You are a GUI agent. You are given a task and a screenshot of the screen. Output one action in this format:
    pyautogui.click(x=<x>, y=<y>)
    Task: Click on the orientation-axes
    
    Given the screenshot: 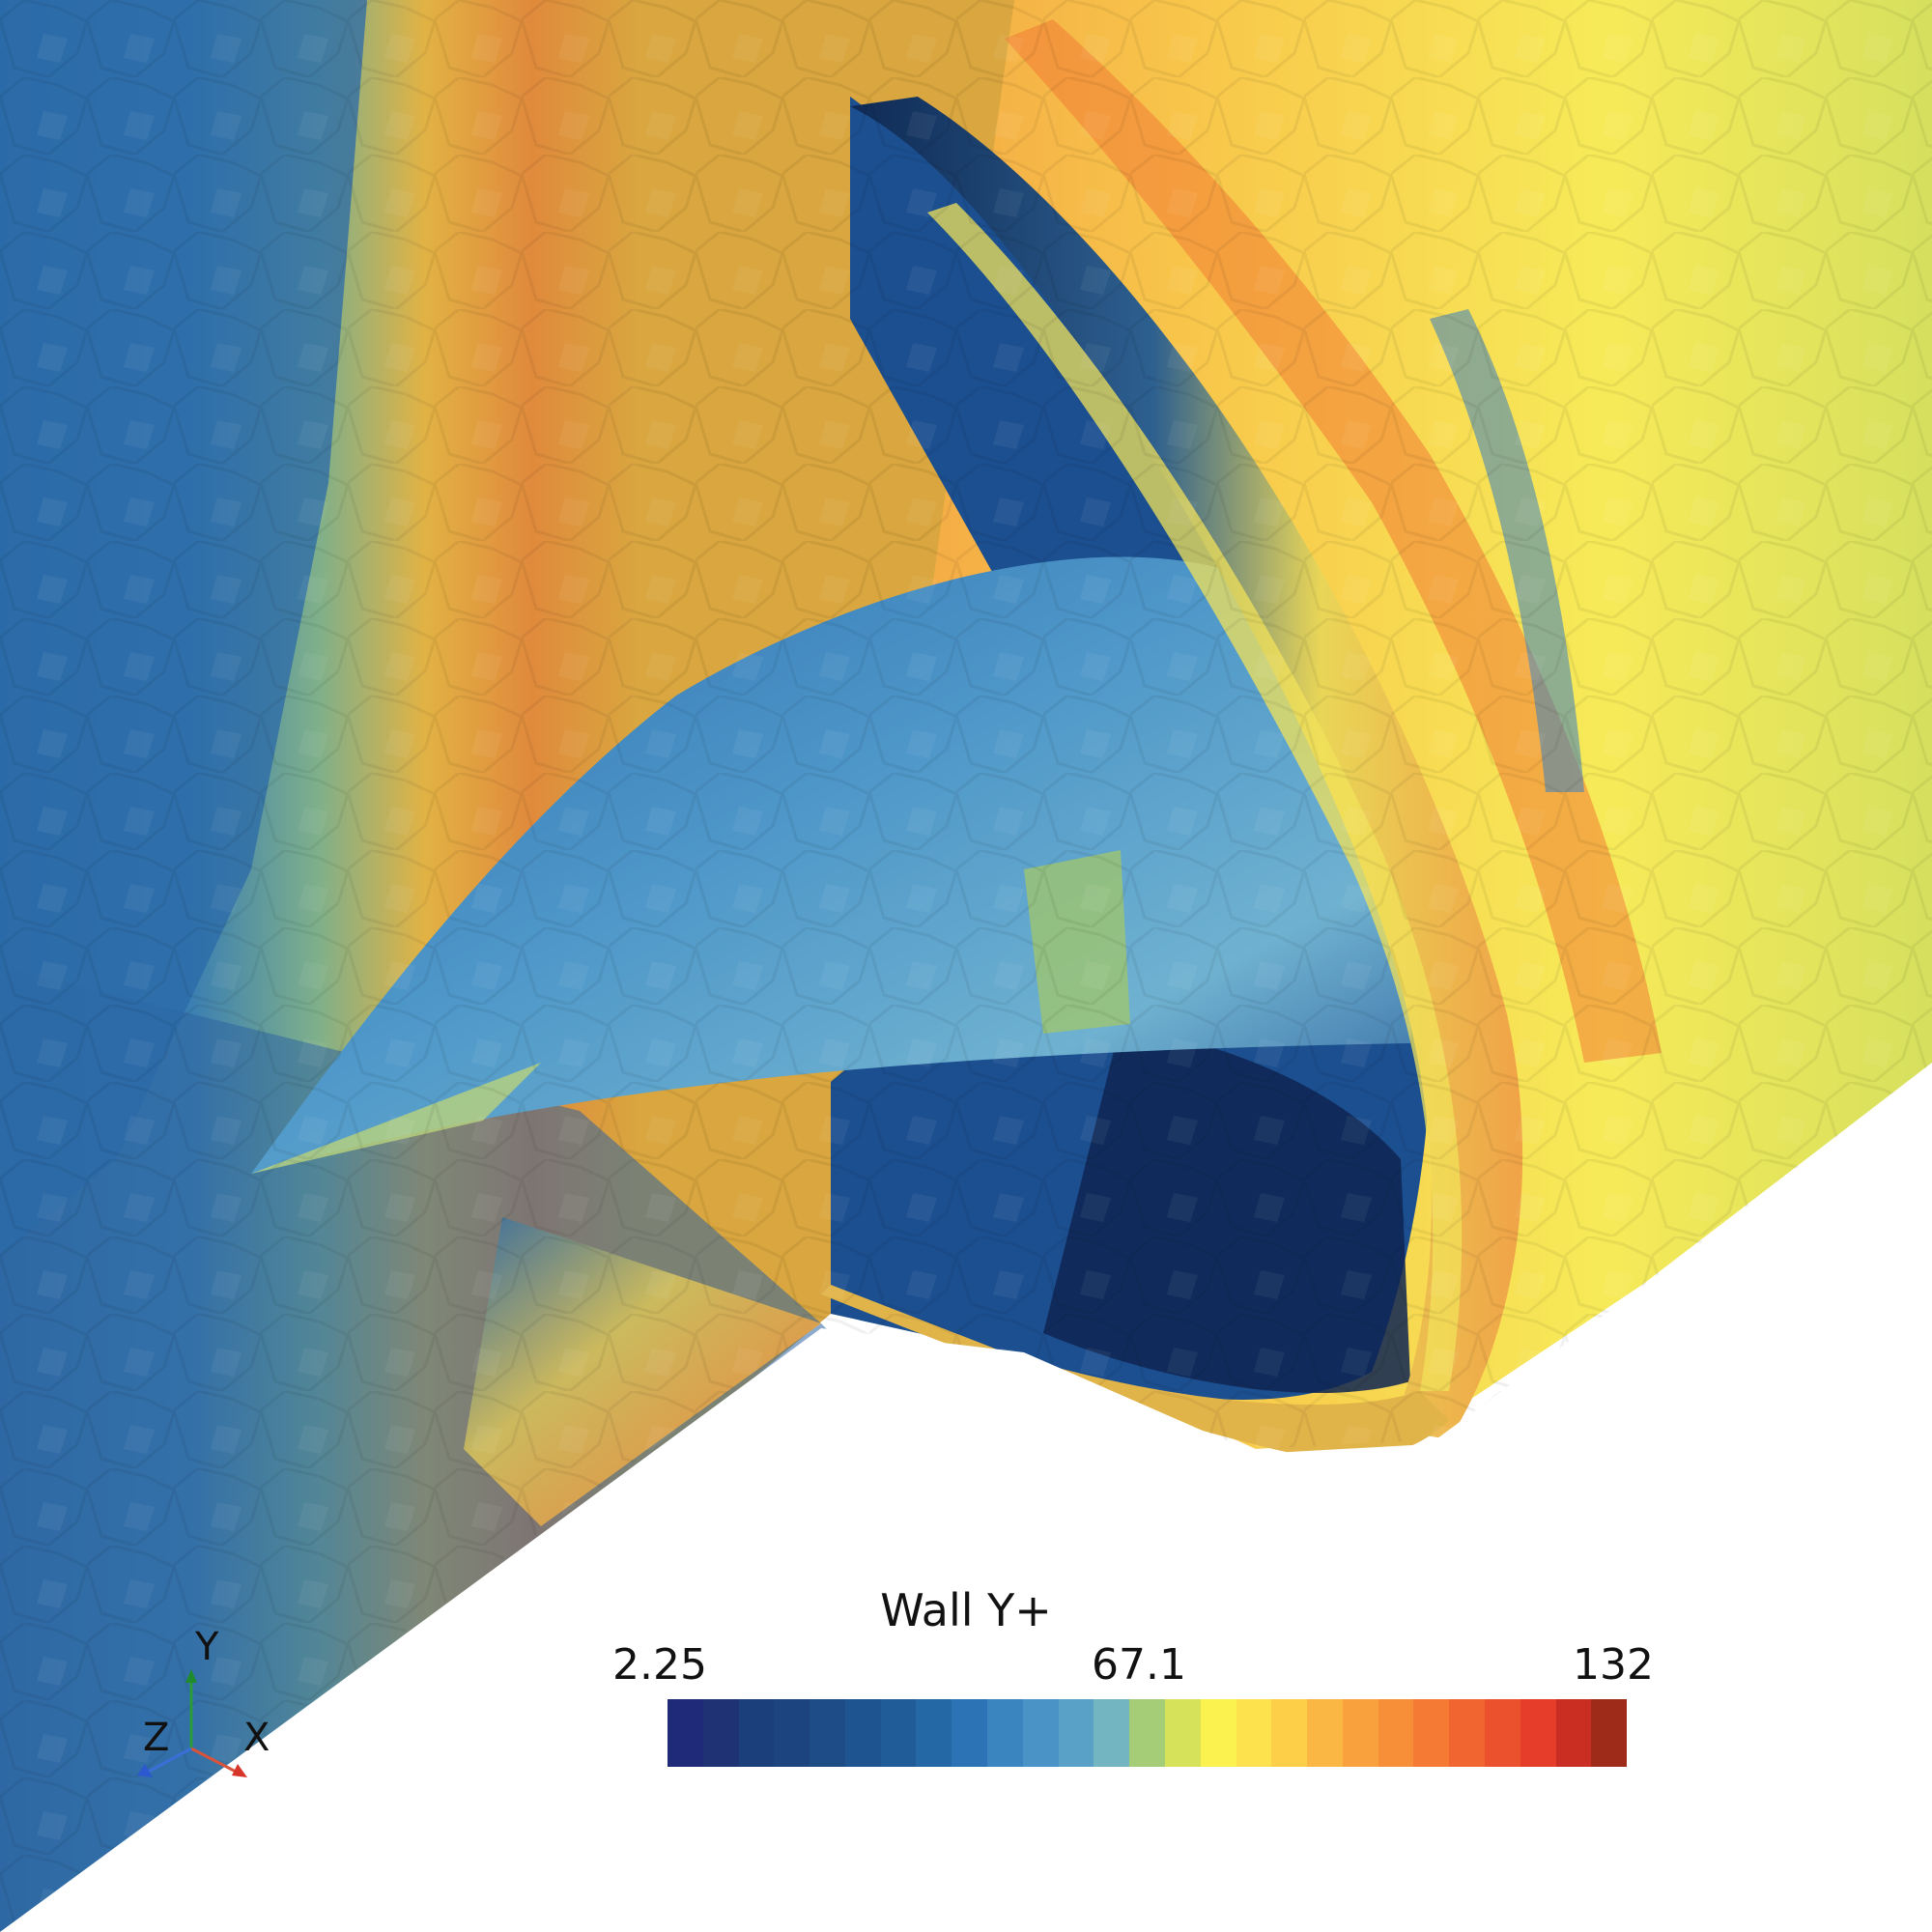 What is the action you would take?
    pyautogui.click(x=192, y=1723)
    